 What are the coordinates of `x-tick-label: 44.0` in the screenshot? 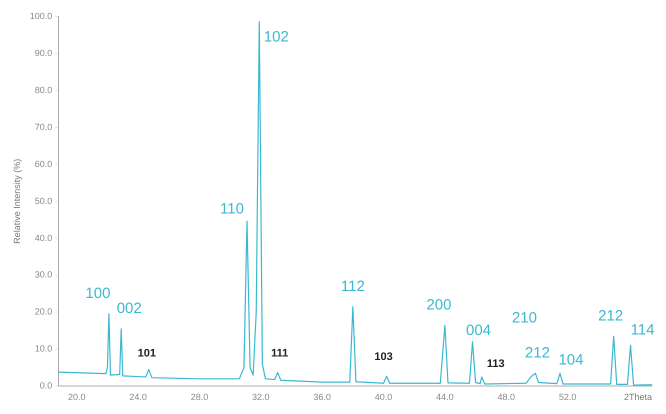 It's located at (445, 397).